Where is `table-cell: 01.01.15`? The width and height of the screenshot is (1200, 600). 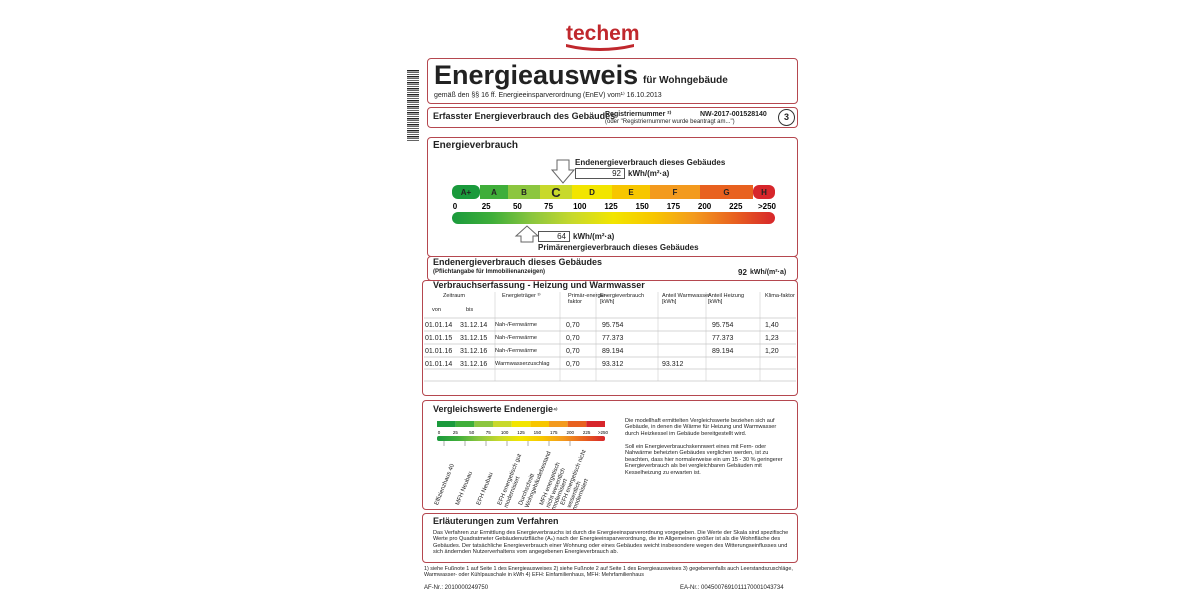 table-cell: 01.01.15 is located at coordinates (439, 338).